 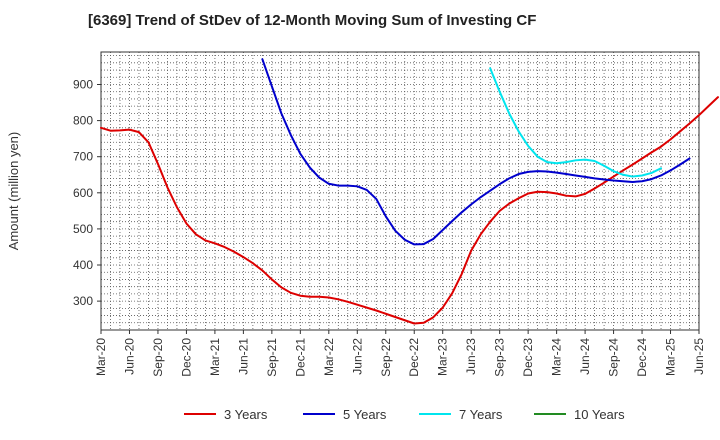 I want to click on x-tick-label: Dec-24, so click(x=642, y=357).